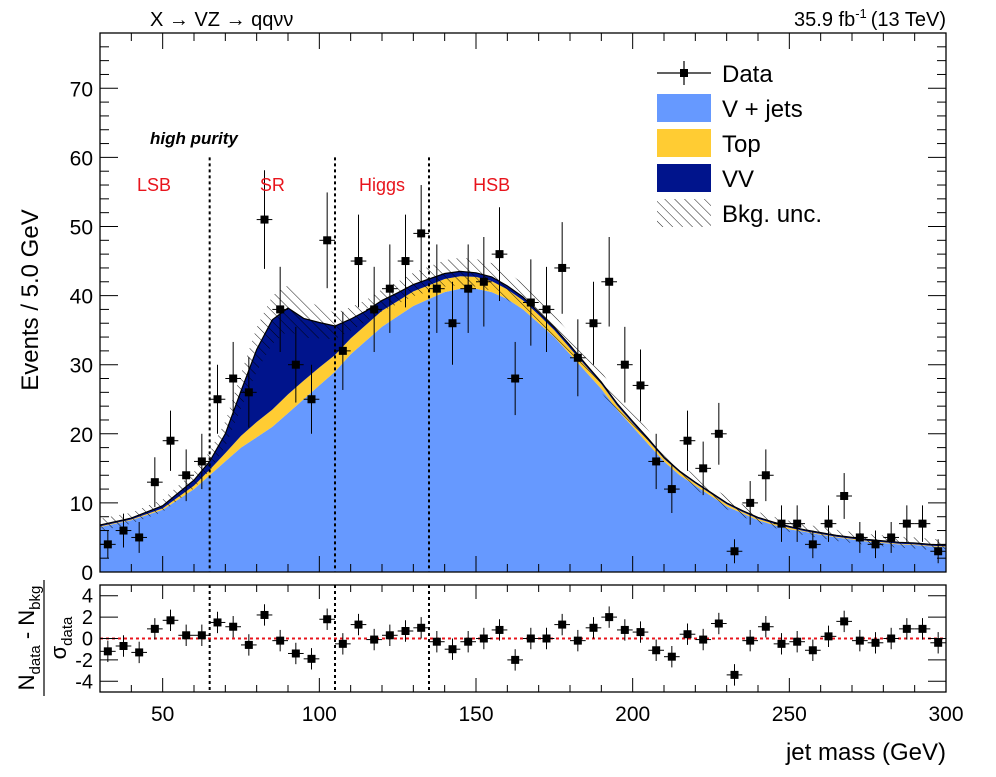  I want to click on x-tick-label: 250, so click(789, 714).